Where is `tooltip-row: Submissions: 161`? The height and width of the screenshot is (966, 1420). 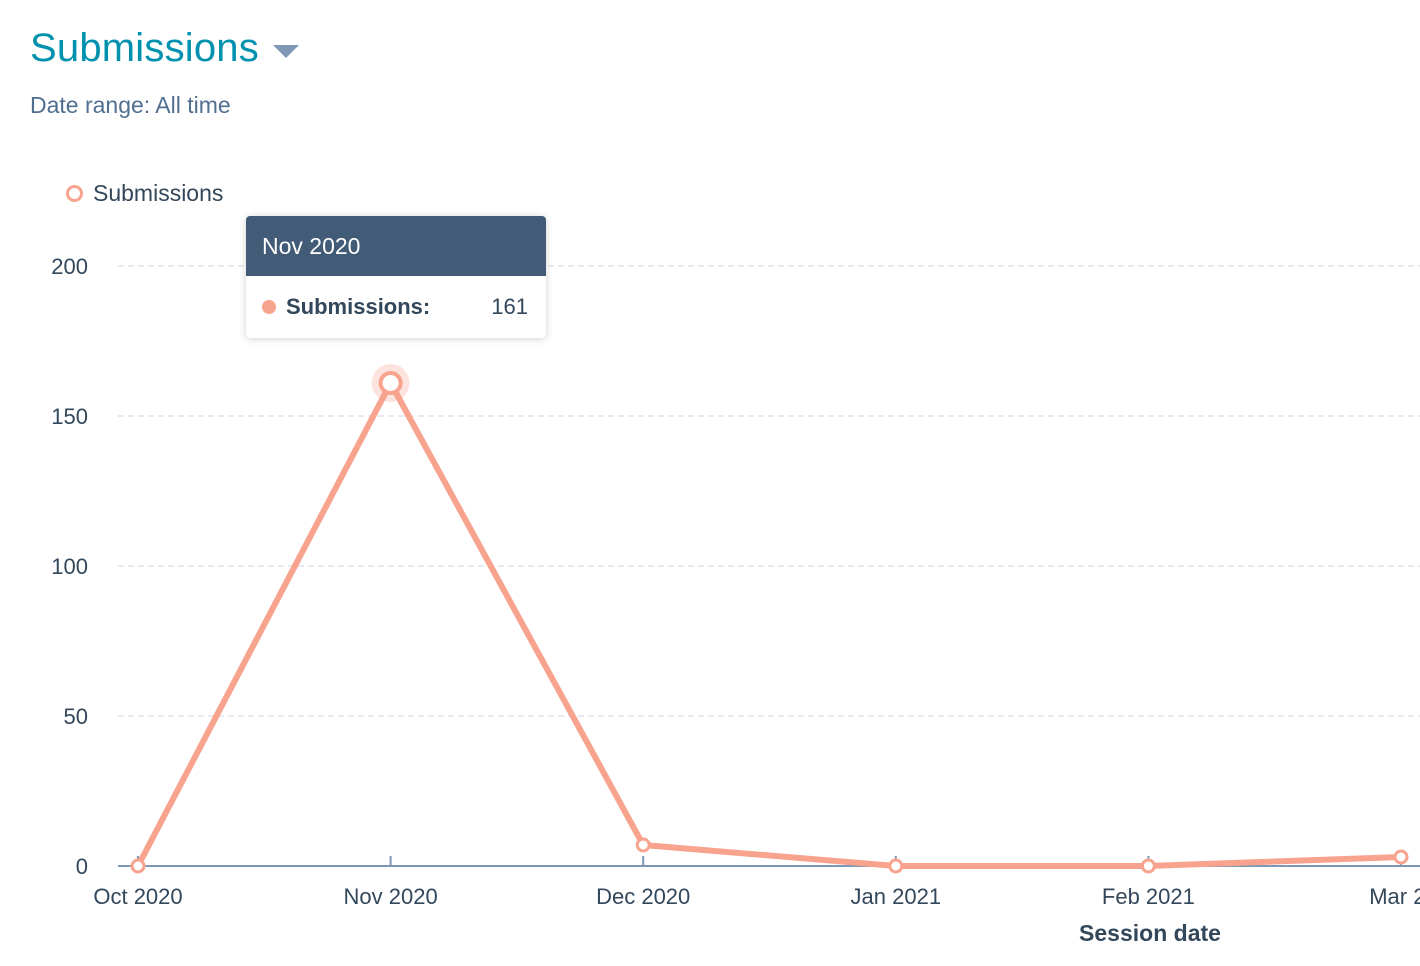 tooltip-row: Submissions: 161 is located at coordinates (396, 307).